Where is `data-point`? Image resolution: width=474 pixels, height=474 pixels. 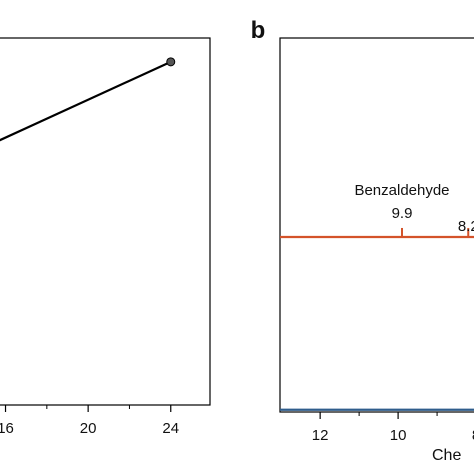
data-point is located at coordinates (171, 62).